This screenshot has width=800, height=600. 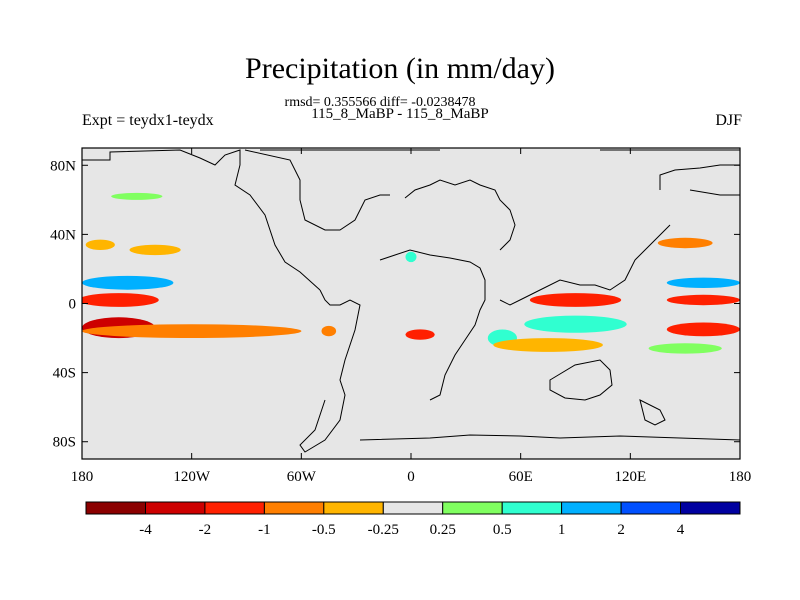 I want to click on x-tick-label-4: 60E, so click(x=521, y=477).